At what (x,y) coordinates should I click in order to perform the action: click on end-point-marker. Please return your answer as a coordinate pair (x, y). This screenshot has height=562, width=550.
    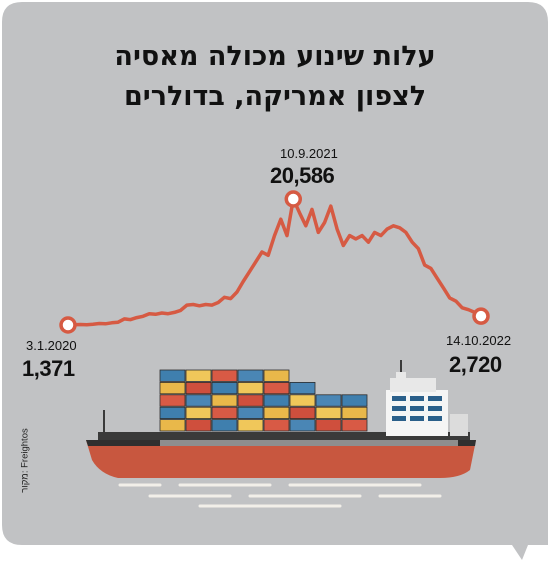
    Looking at the image, I should click on (481, 316).